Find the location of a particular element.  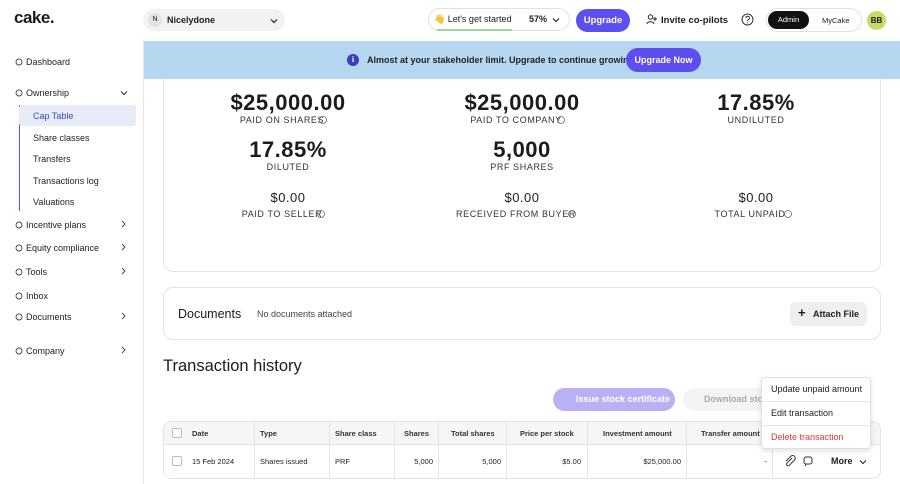

company-switcher: N Nicelydone is located at coordinates (214, 20).